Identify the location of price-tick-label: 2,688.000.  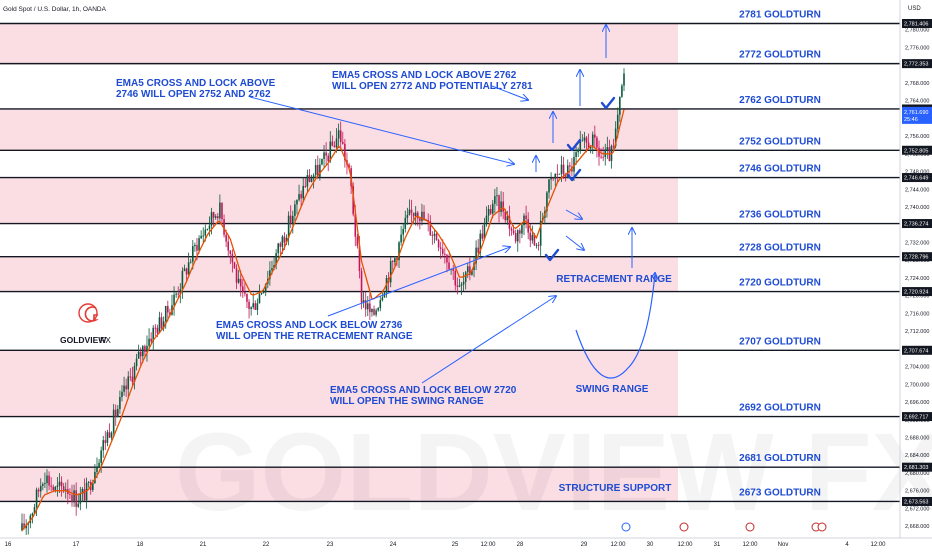
(917, 438).